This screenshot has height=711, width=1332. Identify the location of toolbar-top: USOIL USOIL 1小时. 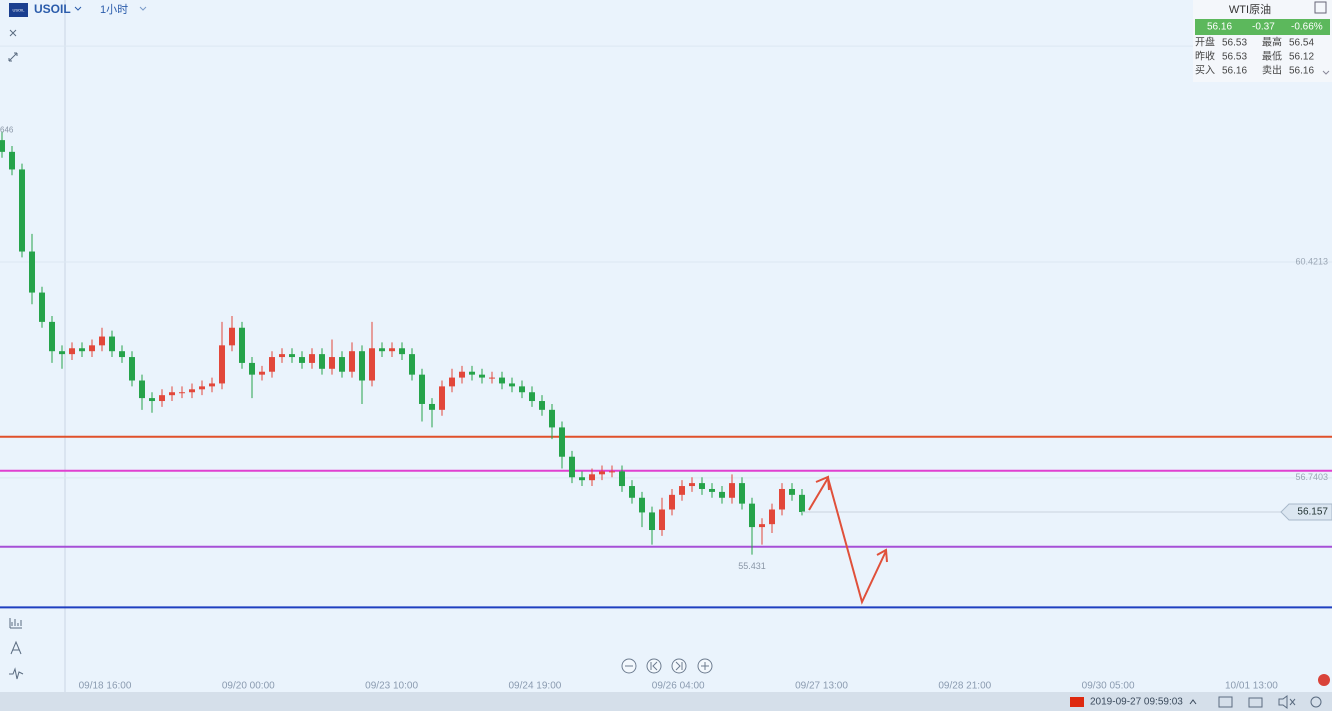
(78, 9).